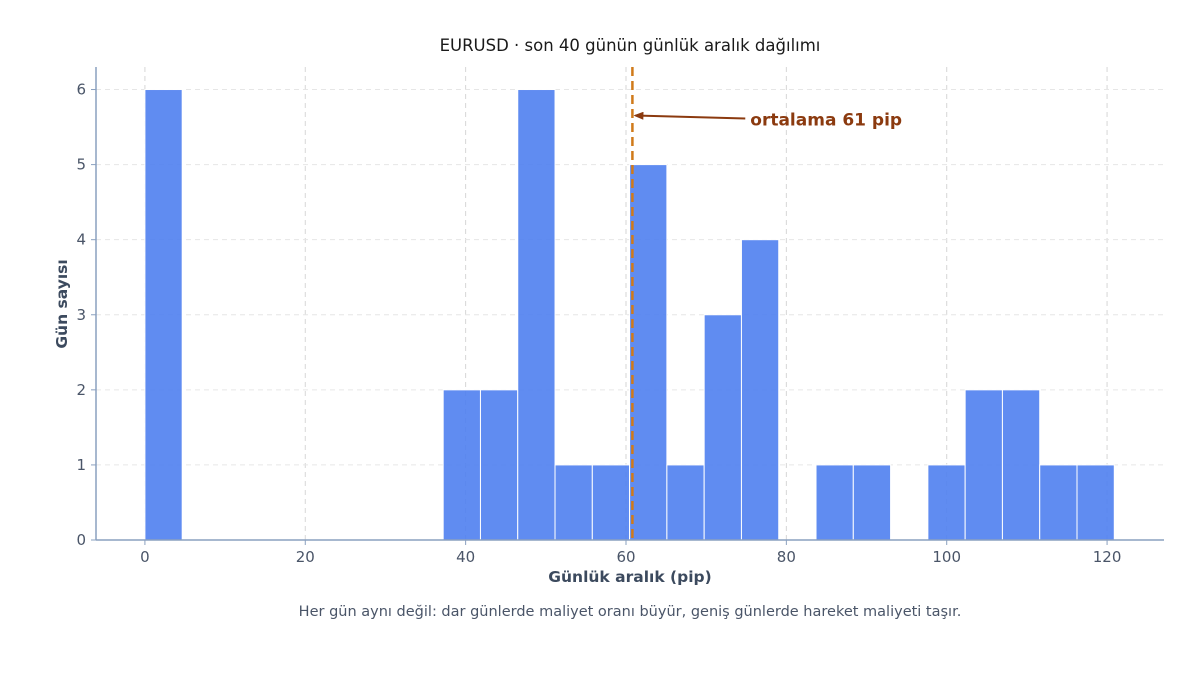 The width and height of the screenshot is (1200, 679). What do you see at coordinates (305, 557) in the screenshot?
I see `x-tick-label: 20` at bounding box center [305, 557].